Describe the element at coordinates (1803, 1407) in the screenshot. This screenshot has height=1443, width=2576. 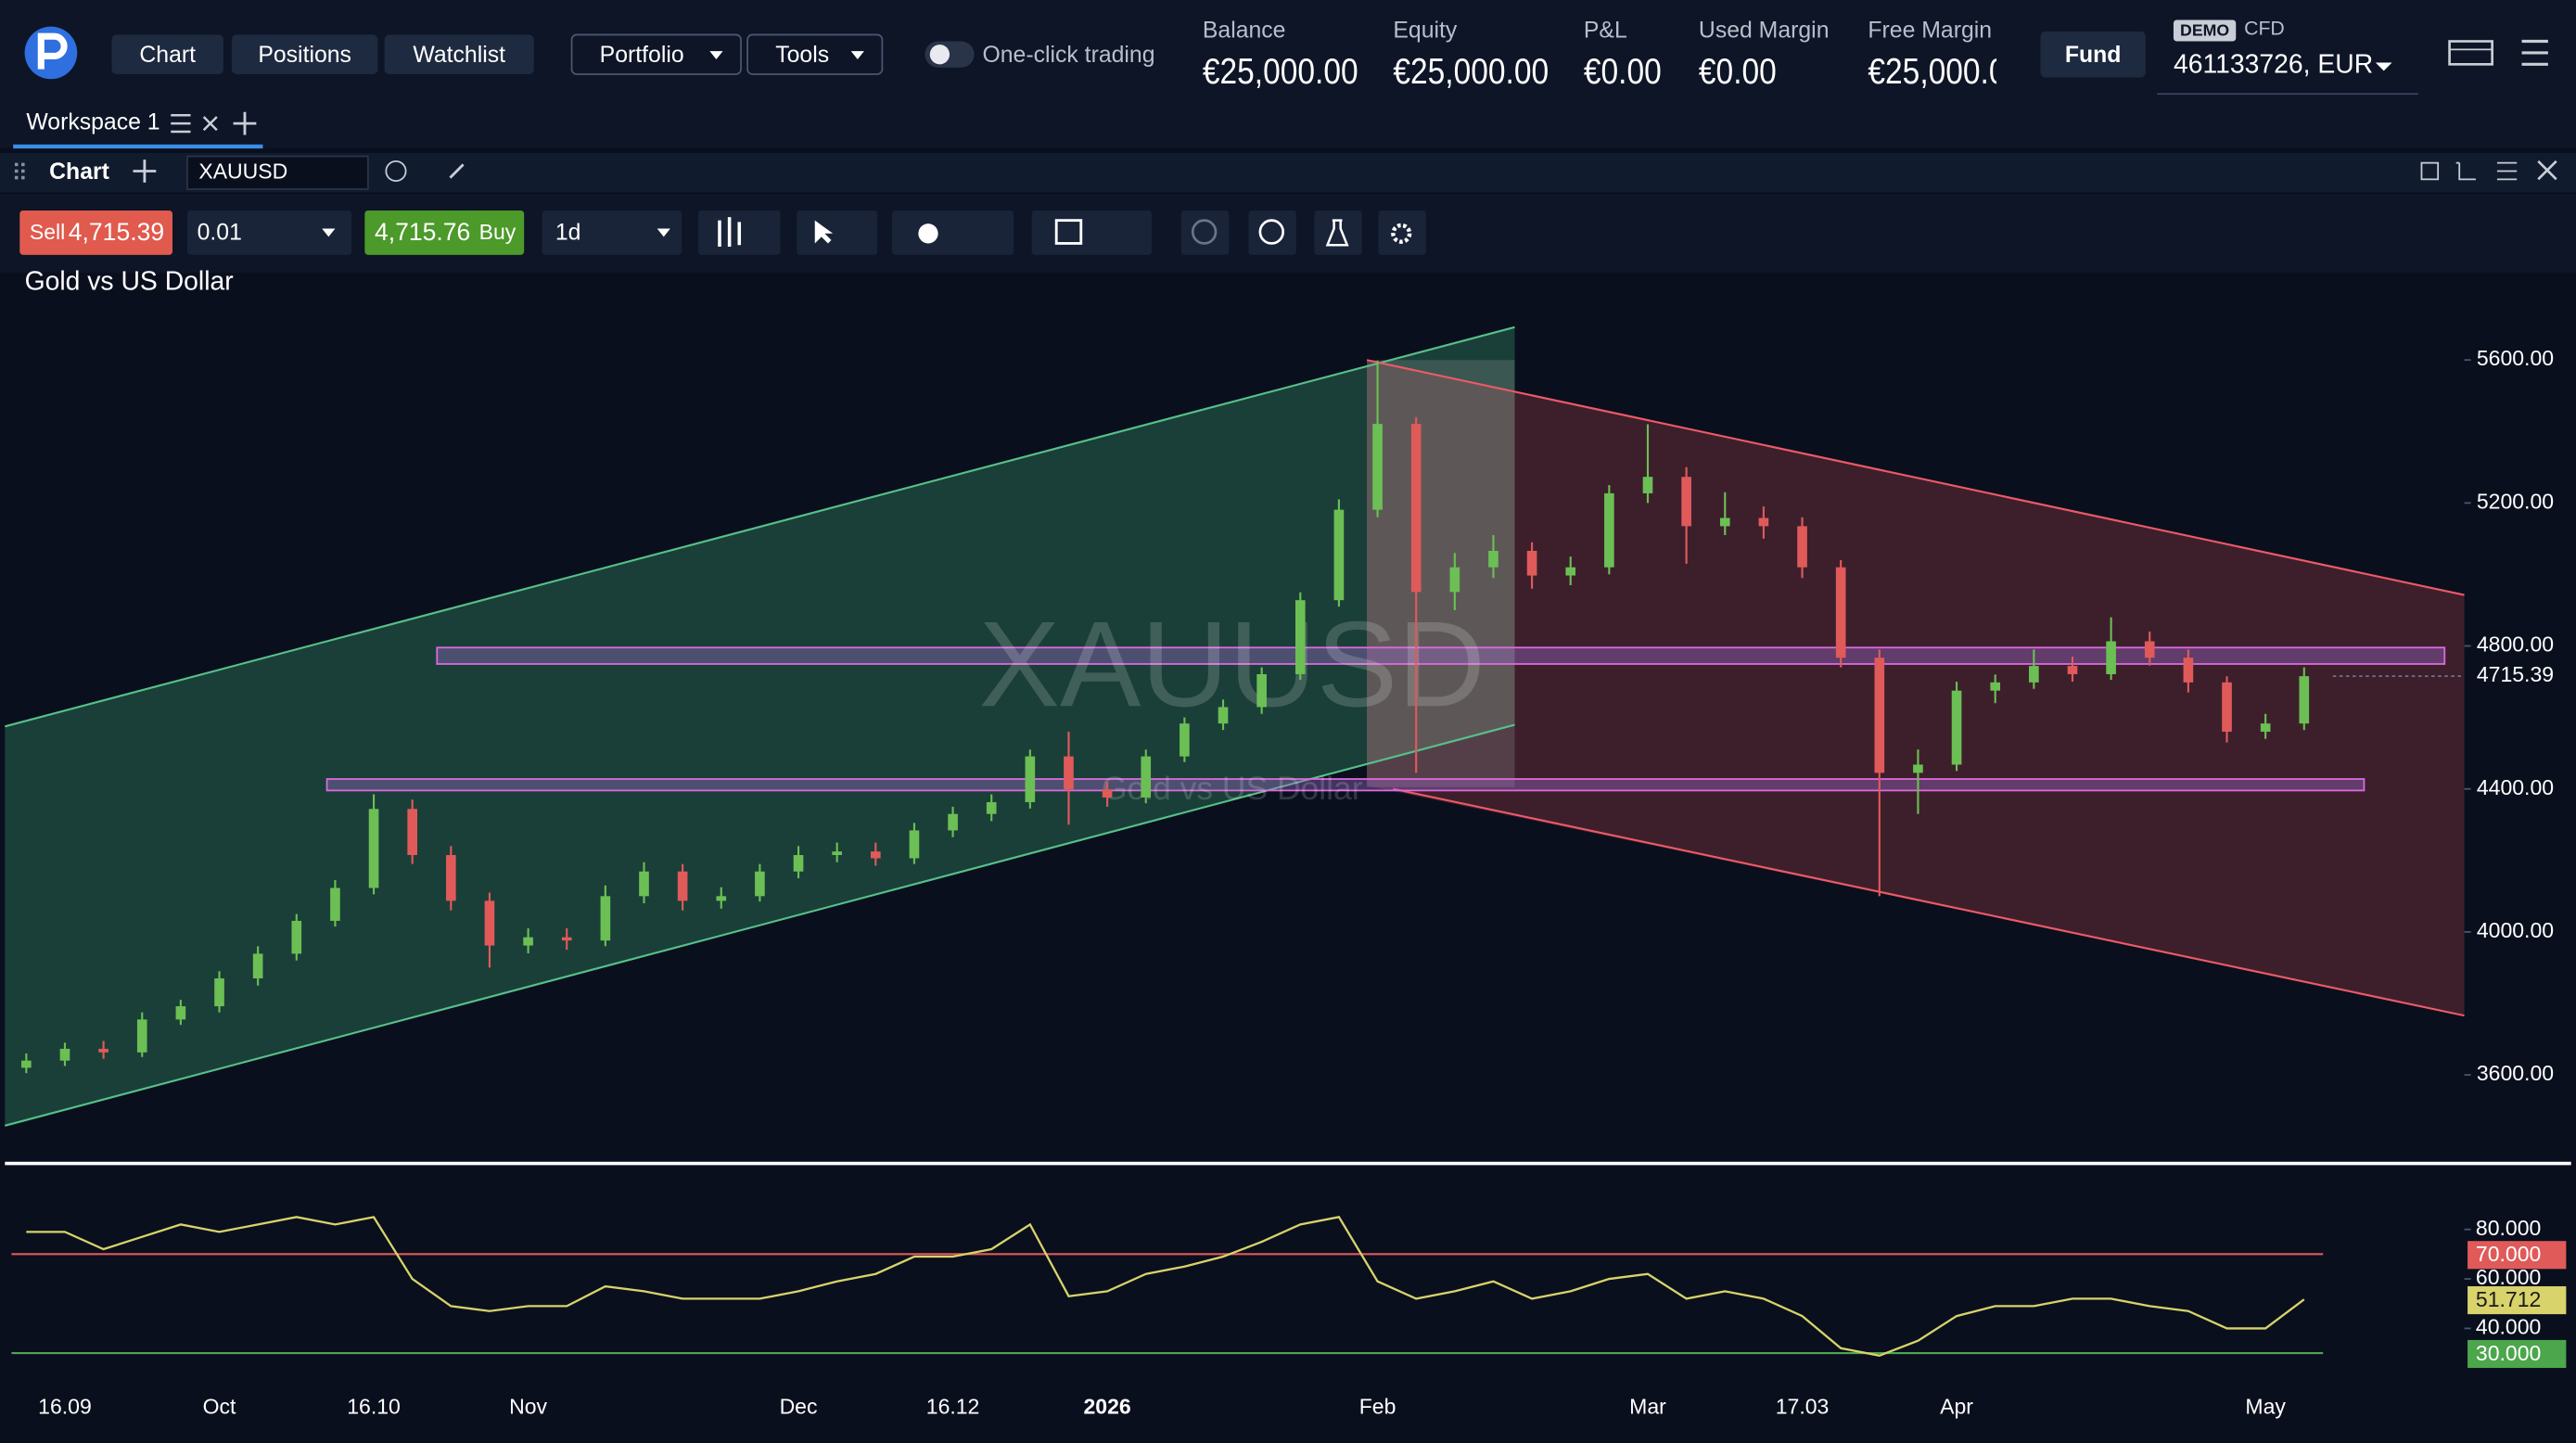
I see `x-tick-label: 17.03` at that location.